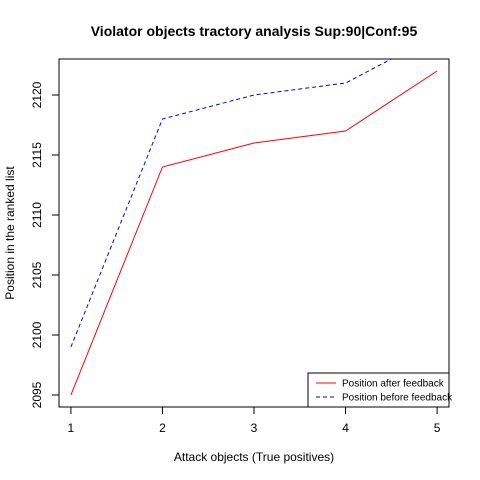 This screenshot has height=480, width=480. Describe the element at coordinates (437, 428) in the screenshot. I see `x-tick-label: 5` at that location.